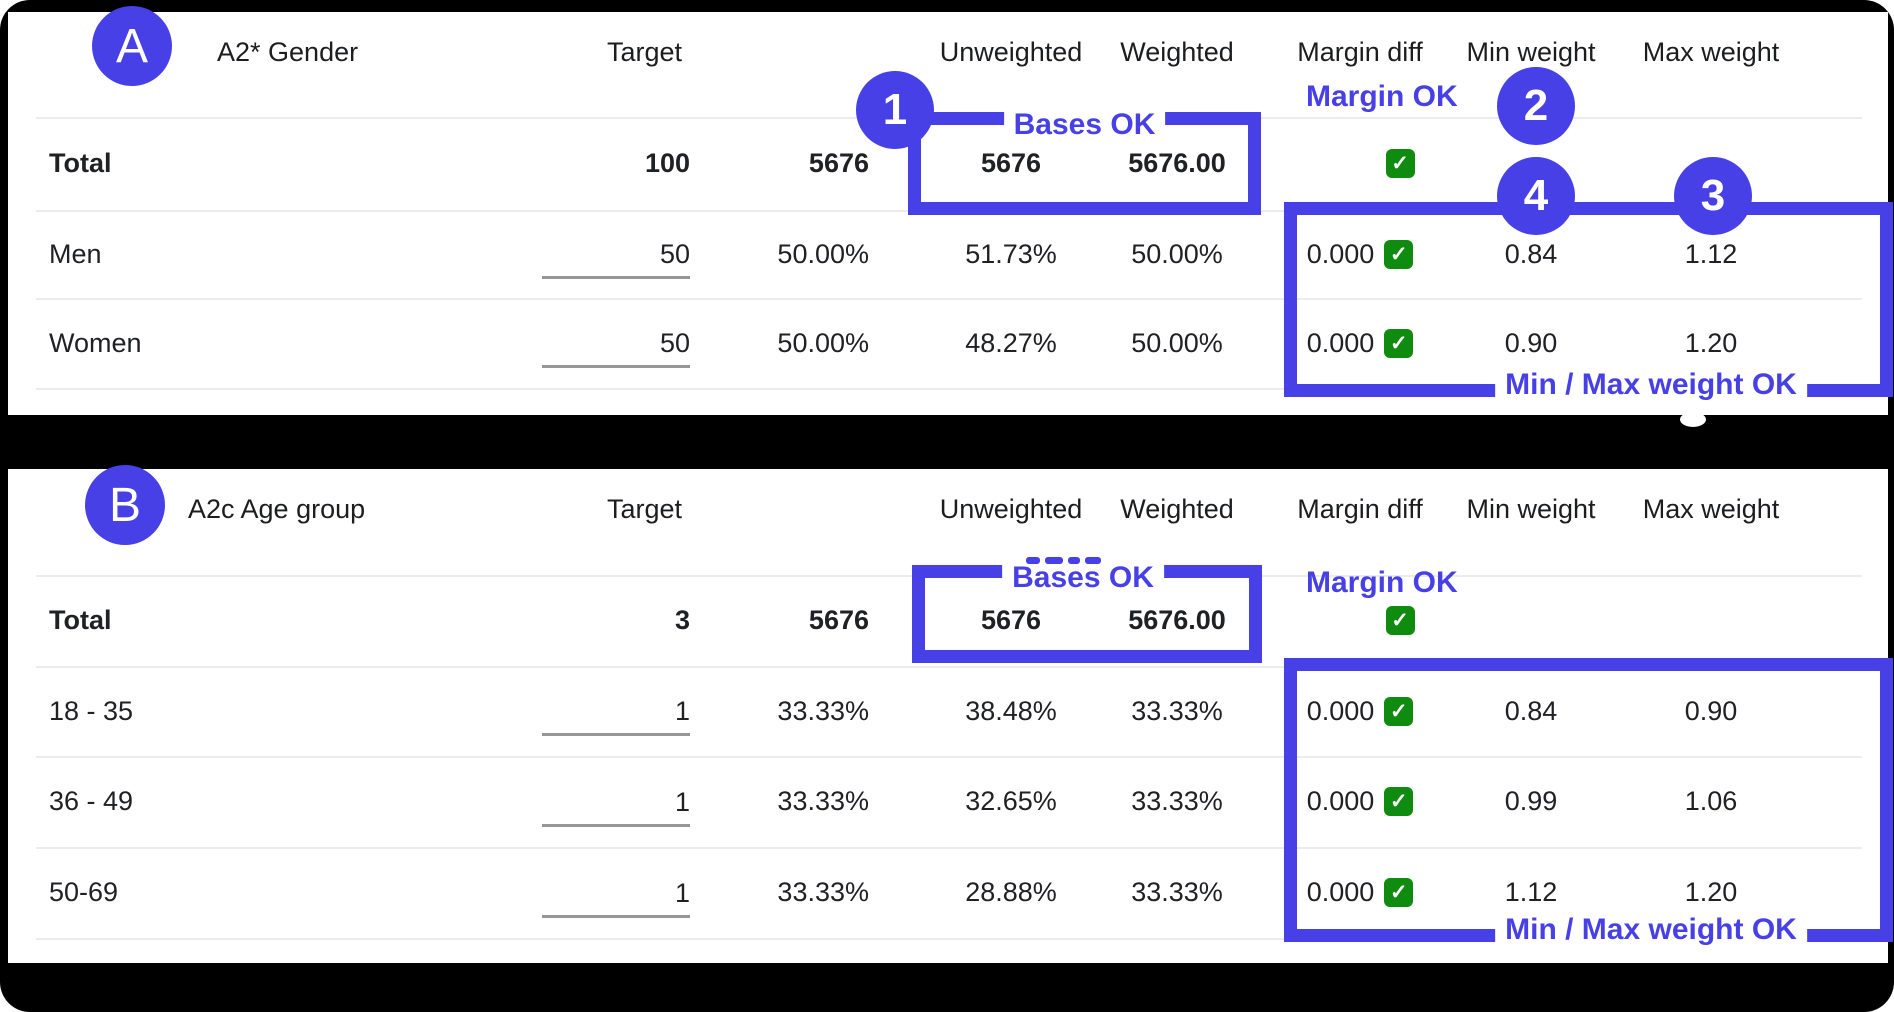 This screenshot has height=1012, width=1894. I want to click on category-label: 36 - 49, so click(91, 801).